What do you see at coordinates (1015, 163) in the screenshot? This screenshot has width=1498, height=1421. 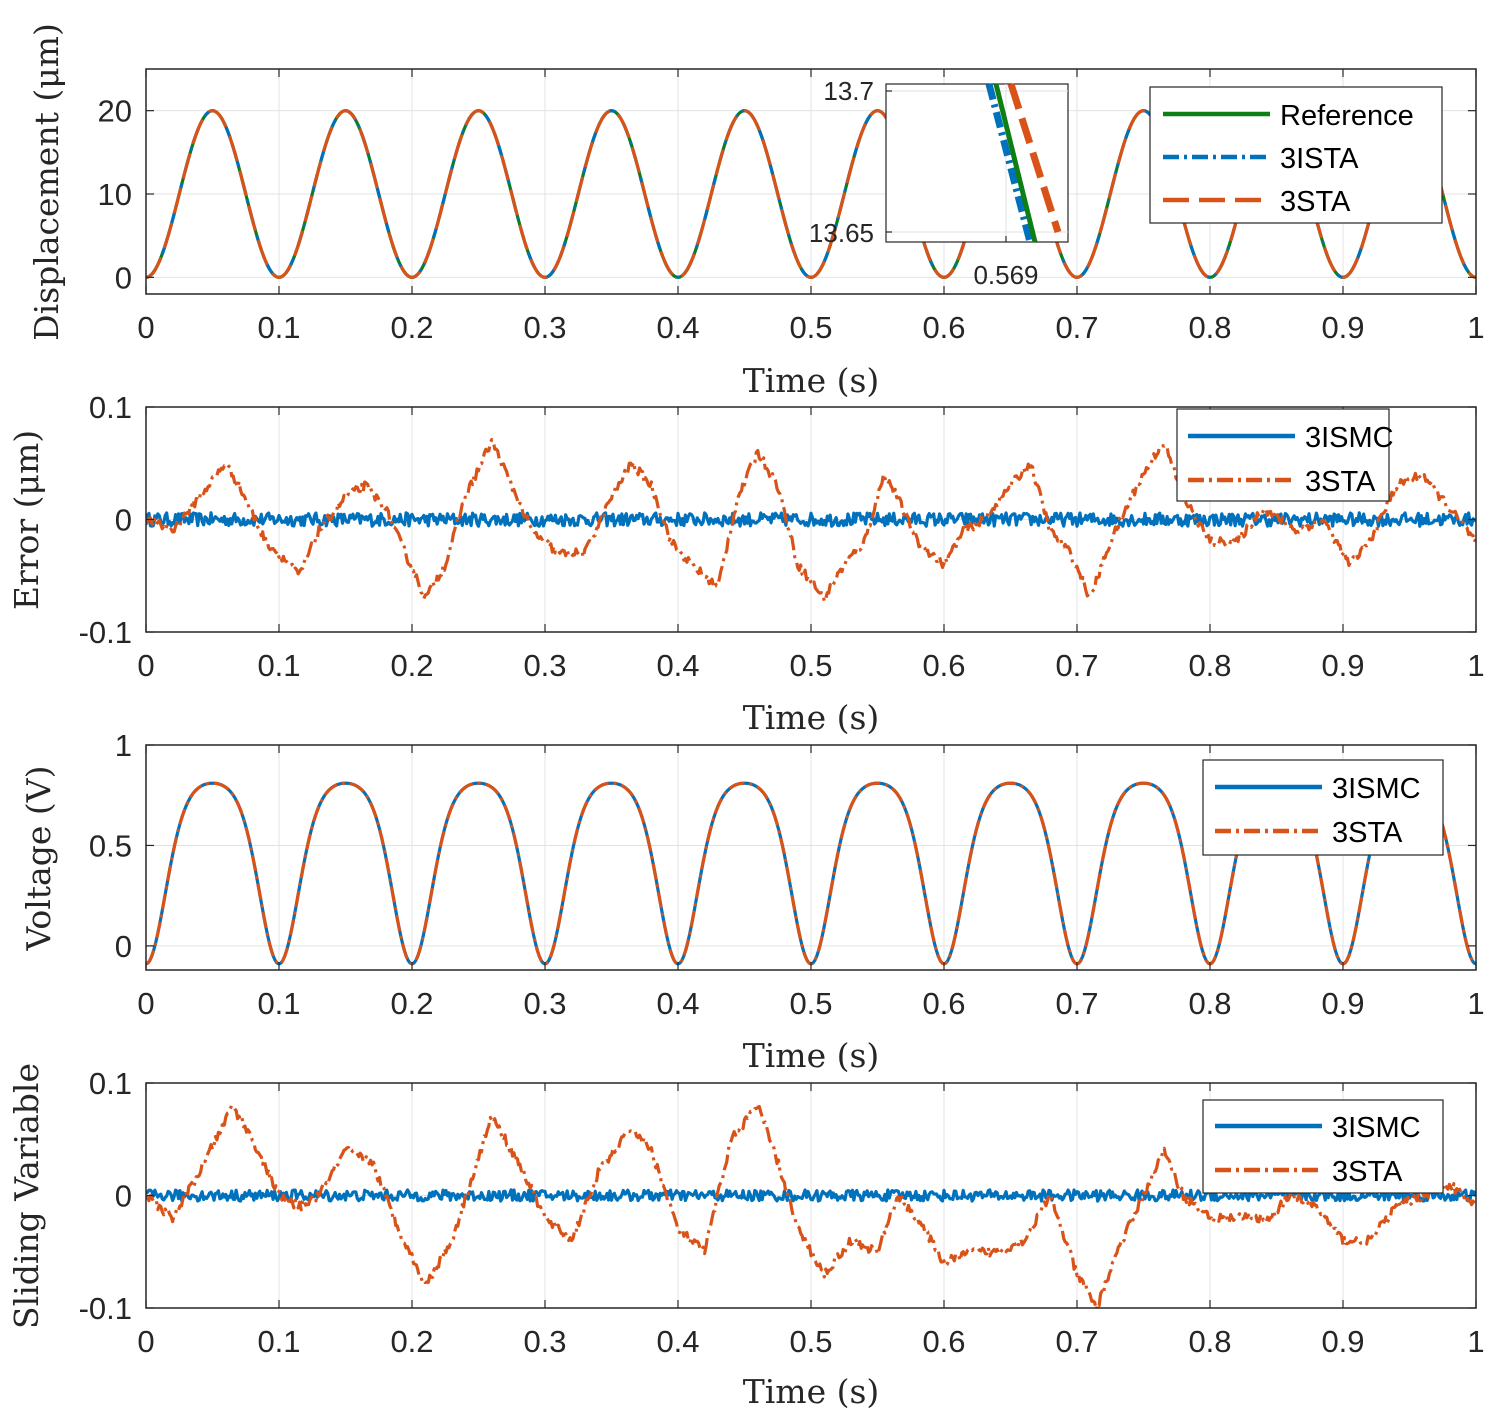 I see `inset-line-reference` at bounding box center [1015, 163].